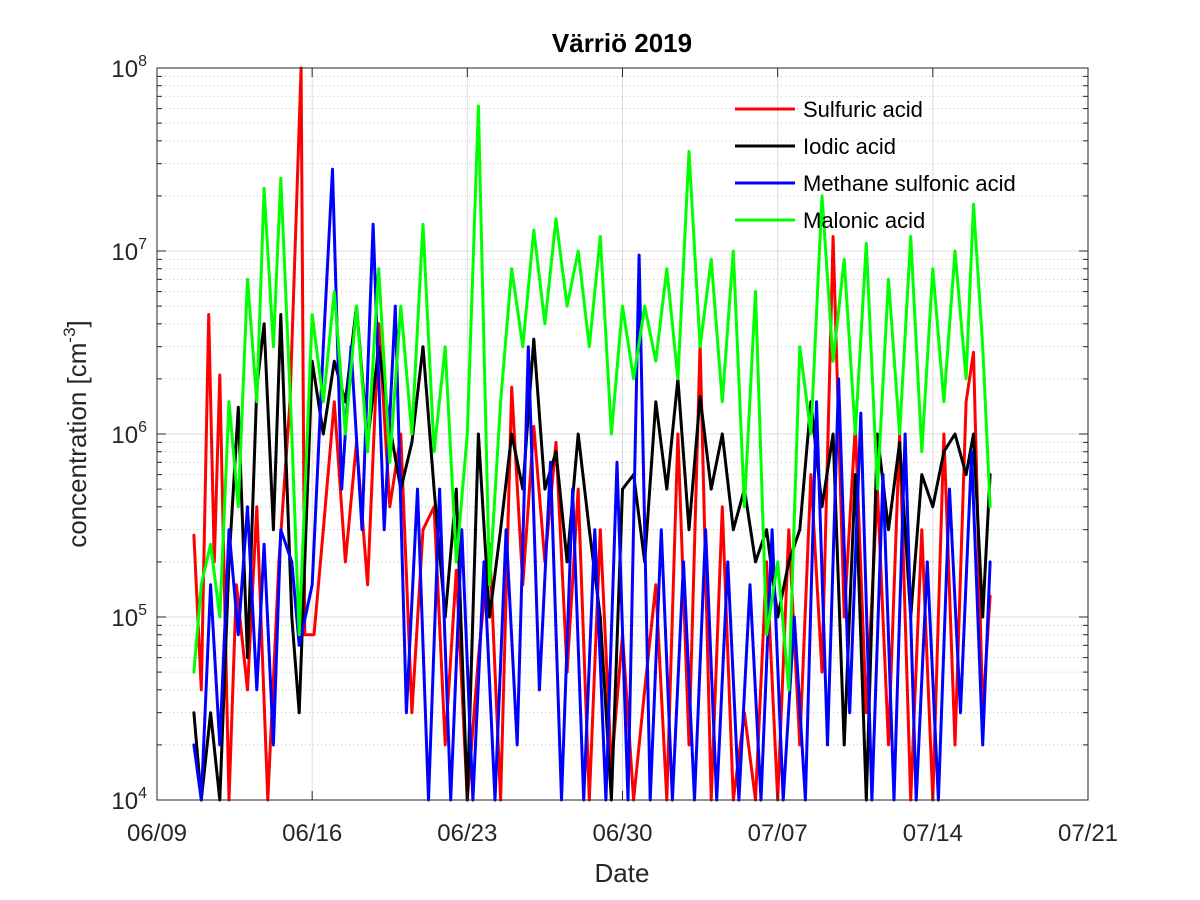  What do you see at coordinates (778, 833) in the screenshot?
I see `x-tick-label: 07/07` at bounding box center [778, 833].